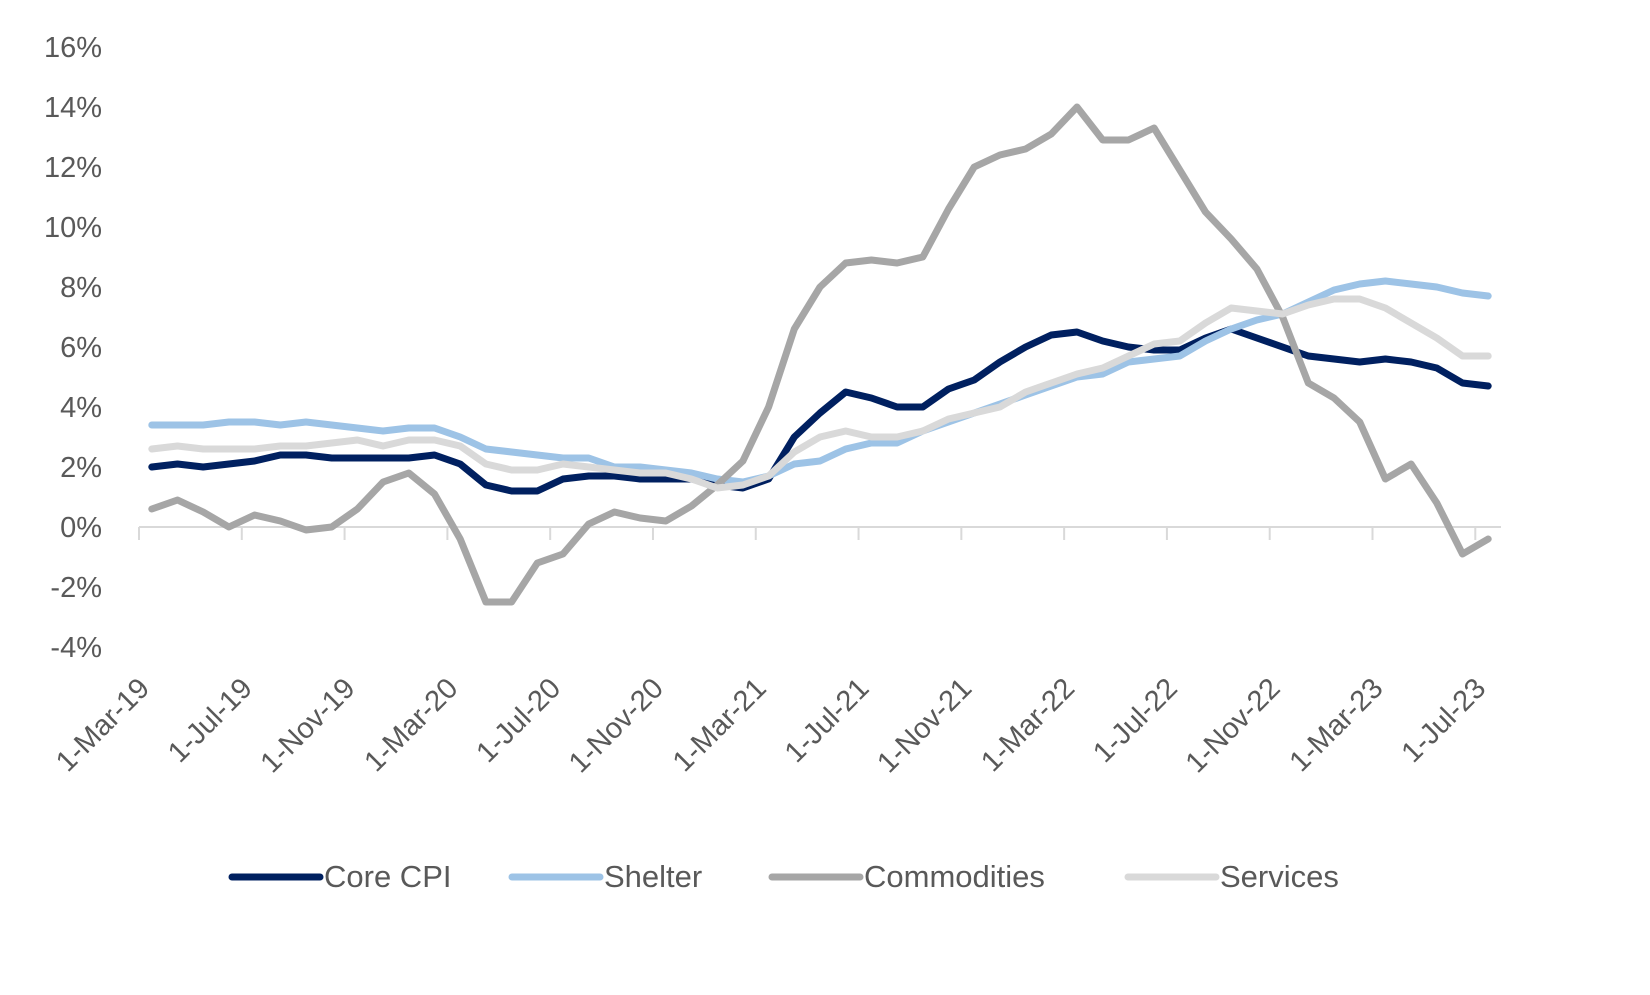  Describe the element at coordinates (76, 648) in the screenshot. I see `y-tick-label: -4%` at that location.